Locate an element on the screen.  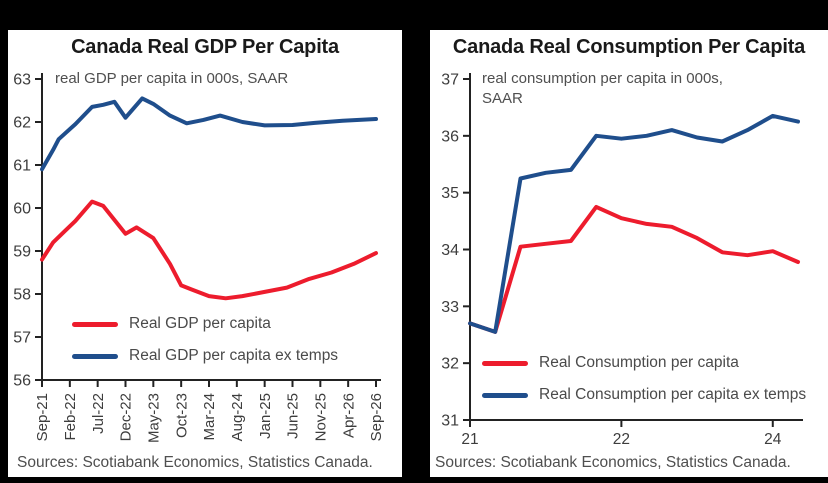
y-tick-label: 57 is located at coordinates (22, 337).